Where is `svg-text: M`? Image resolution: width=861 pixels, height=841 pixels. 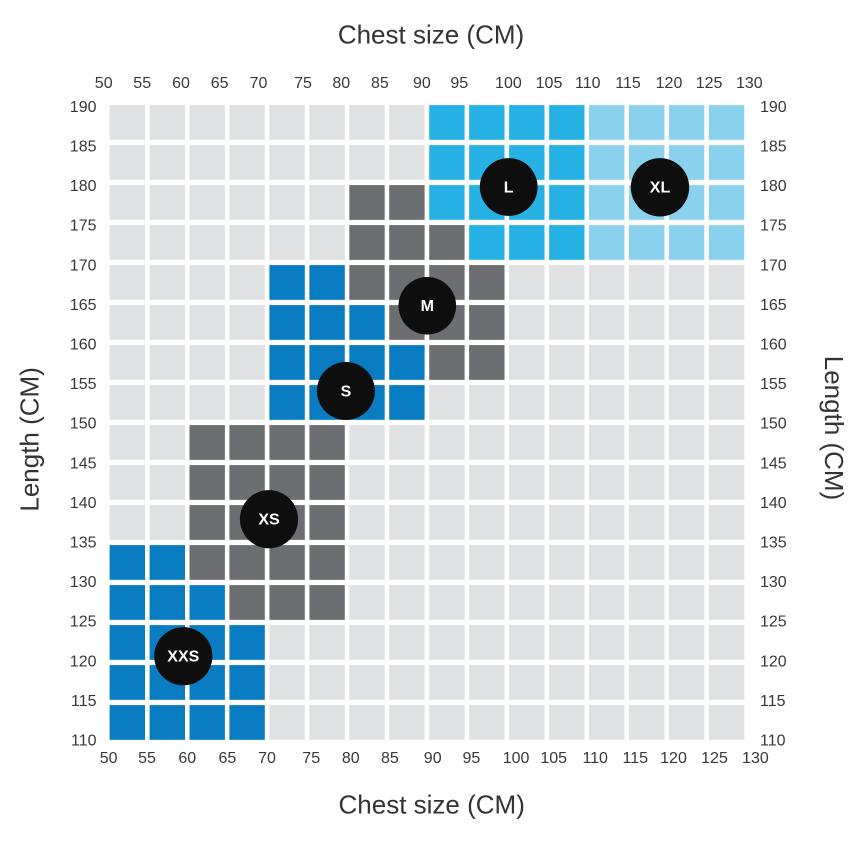 svg-text: M is located at coordinates (427, 306).